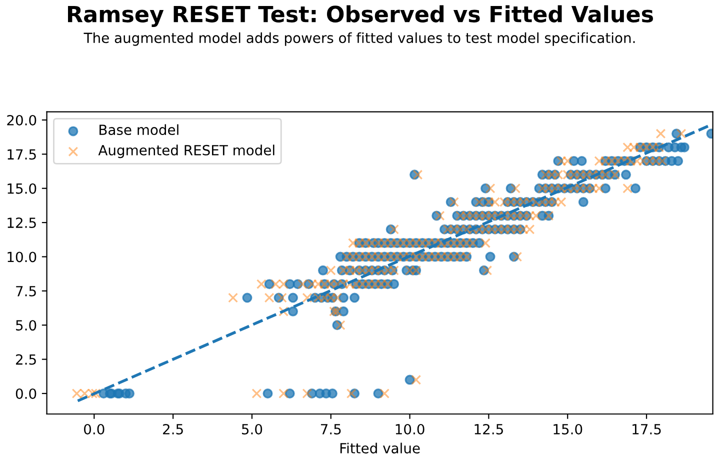 This screenshot has width=720, height=460. Describe the element at coordinates (22, 257) in the screenshot. I see `y-tick-label: 10.0` at that location.